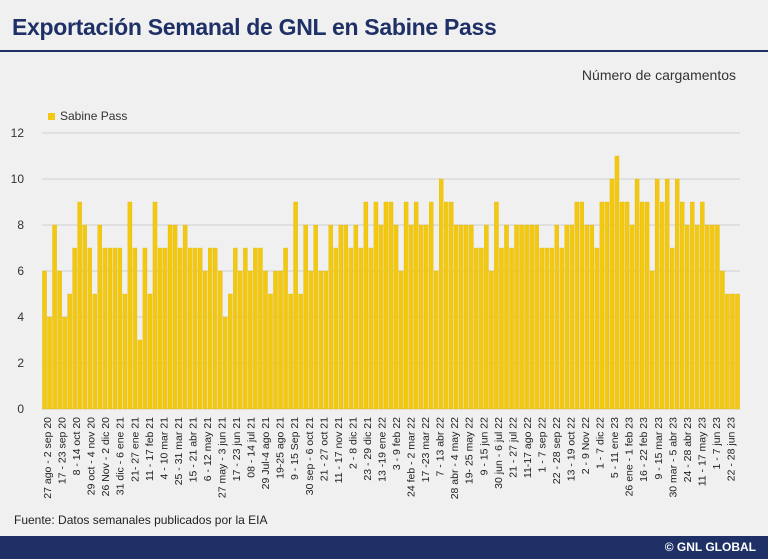 The height and width of the screenshot is (559, 768). What do you see at coordinates (615, 447) in the screenshot?
I see `x-tick-label: 5 - 11 ene 23` at bounding box center [615, 447].